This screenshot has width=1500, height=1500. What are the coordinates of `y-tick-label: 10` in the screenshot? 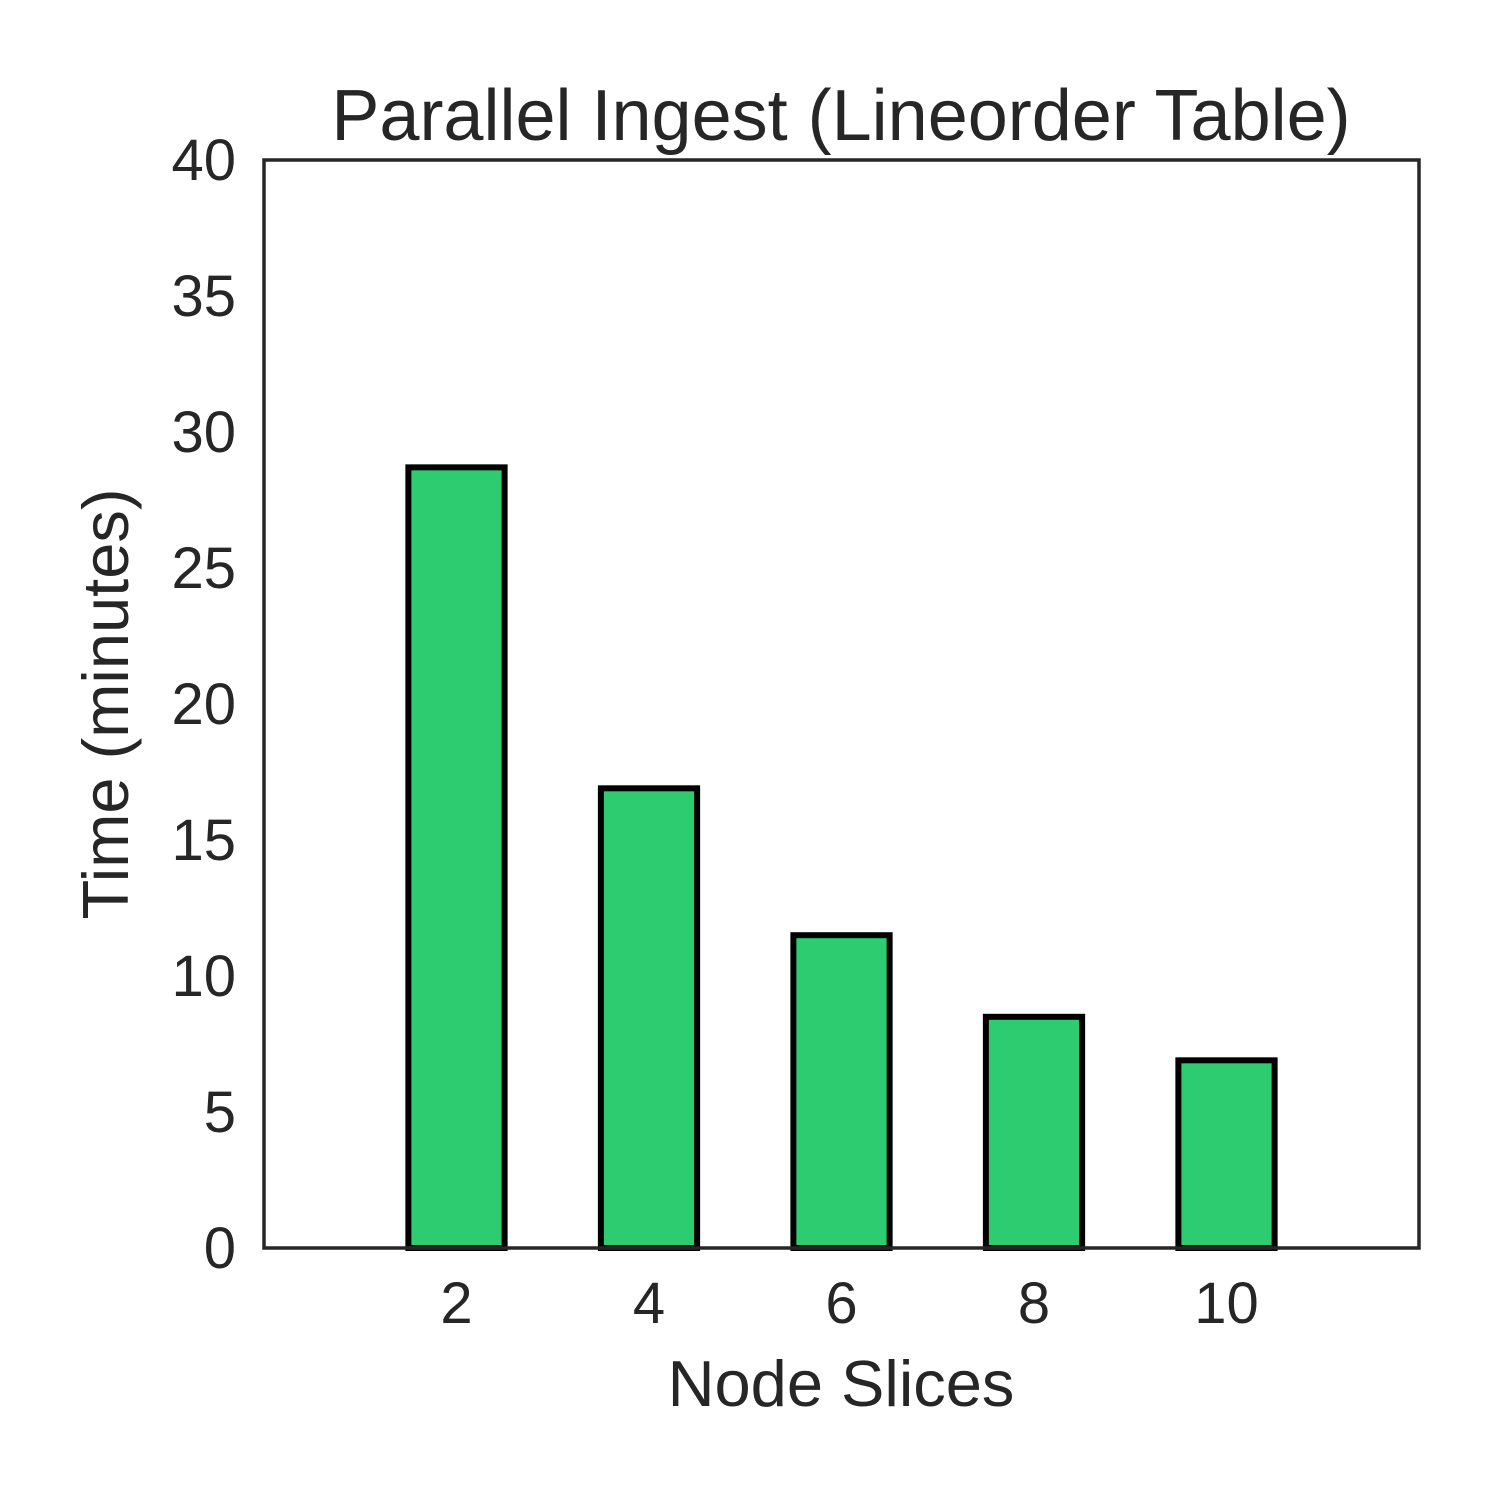 It's located at (203, 976).